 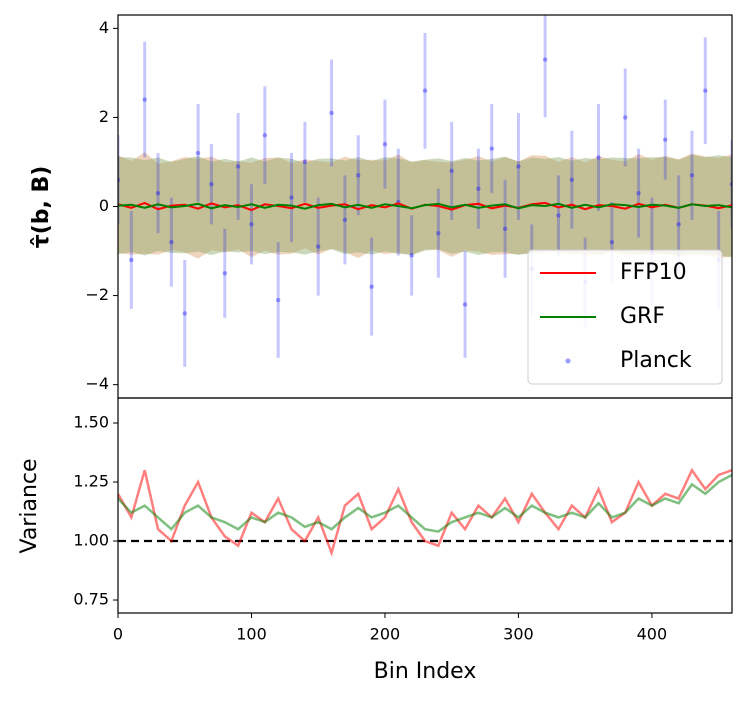 I want to click on legend-box, so click(x=625, y=317).